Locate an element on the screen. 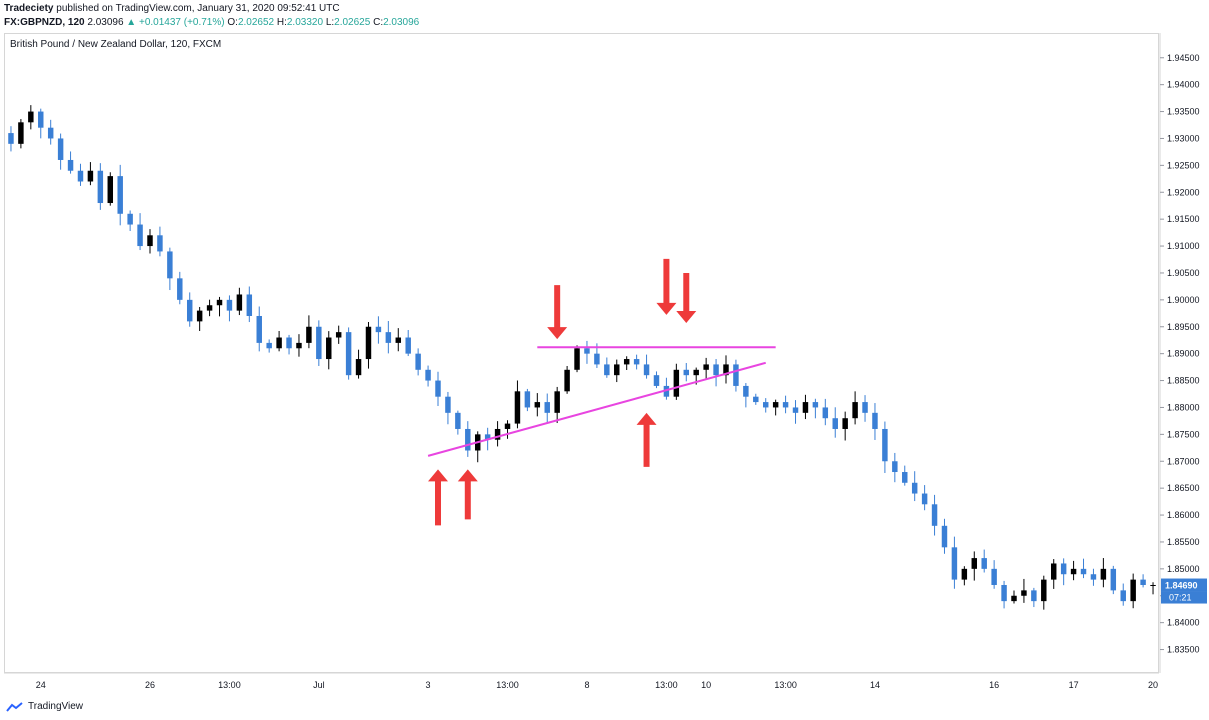 The image size is (1209, 720). price-tick-label: 1.85000 is located at coordinates (1183, 569).